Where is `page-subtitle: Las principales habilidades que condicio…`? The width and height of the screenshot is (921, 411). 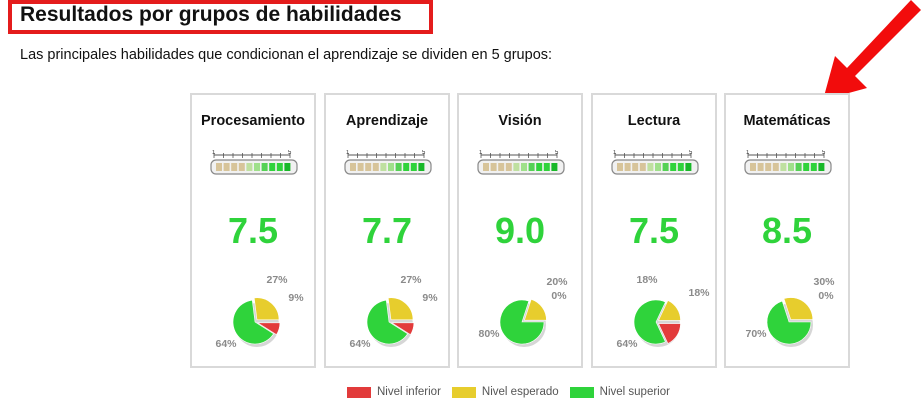
page-subtitle: Las principales habilidades que condicio… is located at coordinates (286, 55).